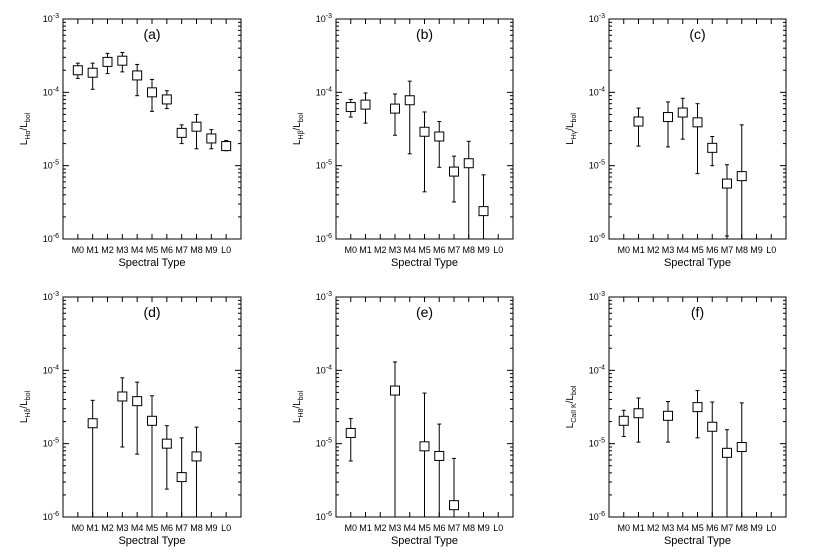 This screenshot has height=554, width=830. Describe the element at coordinates (298, 406) in the screenshot. I see `y-axis-label: LH8/Lbol` at that location.